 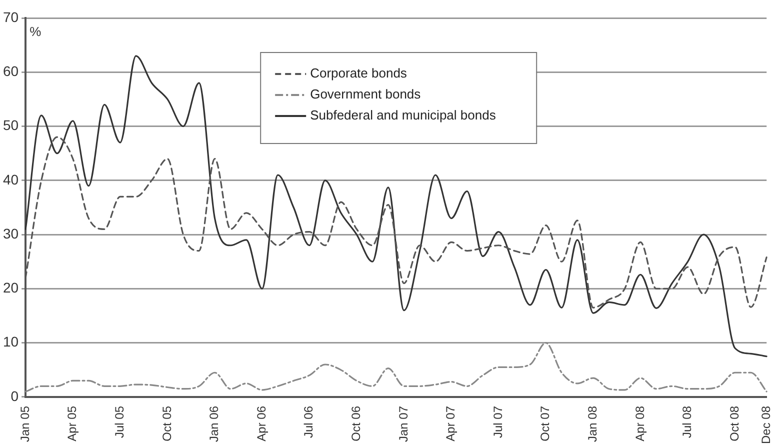 I want to click on y-tick-label: 20, so click(x=10, y=288).